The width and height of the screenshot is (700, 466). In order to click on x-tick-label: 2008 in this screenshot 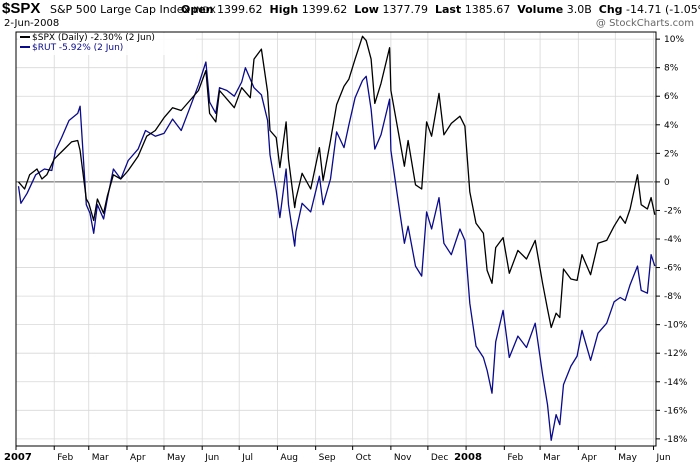, I will do `click(468, 457)`.